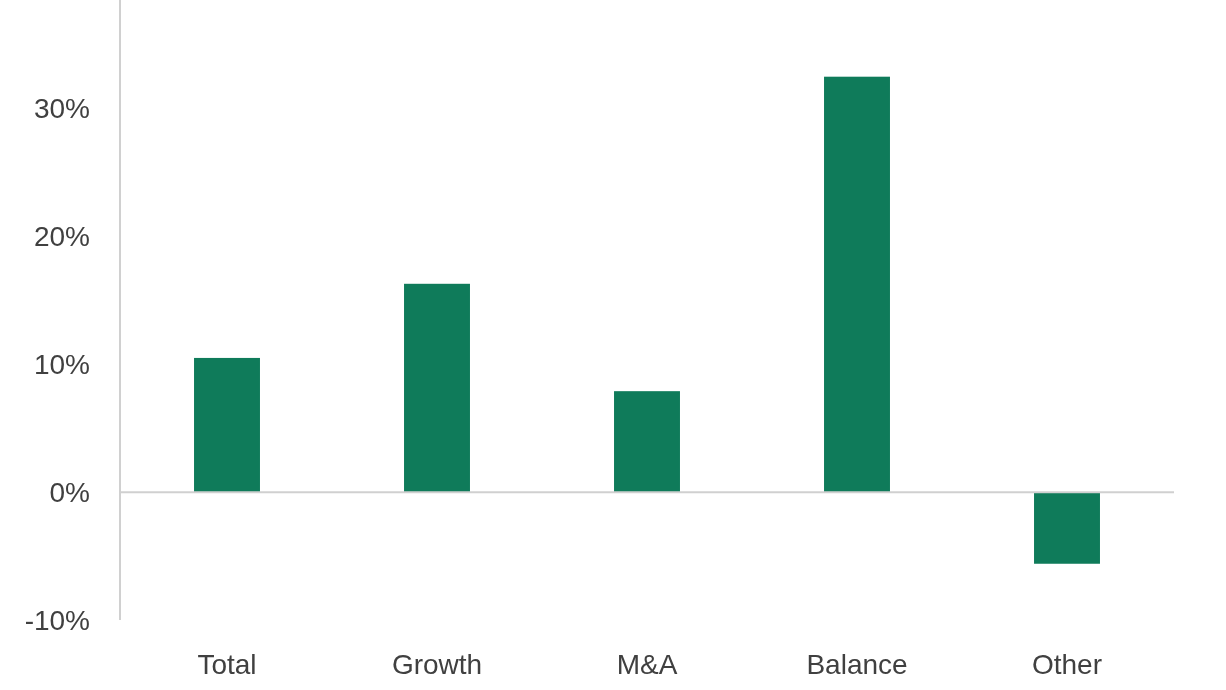  I want to click on x-tick-label: Total, so click(227, 664).